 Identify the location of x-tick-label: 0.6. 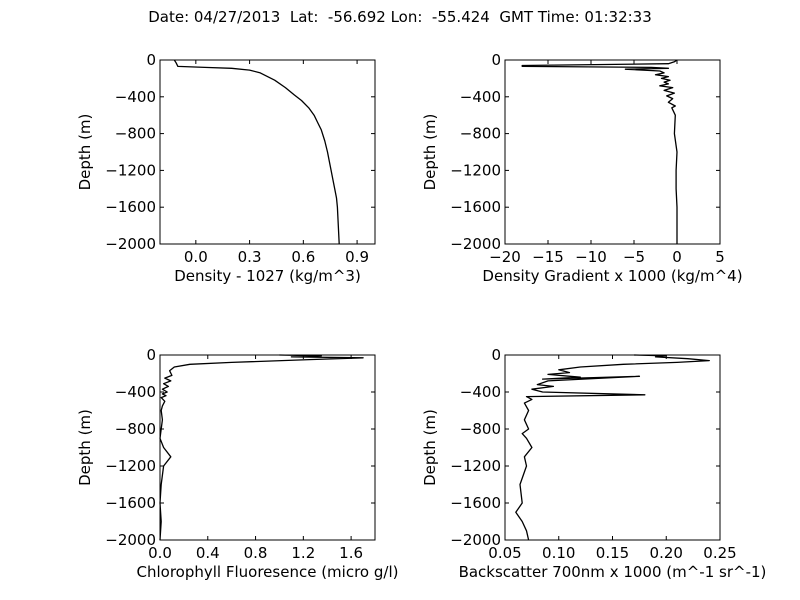
(303, 257).